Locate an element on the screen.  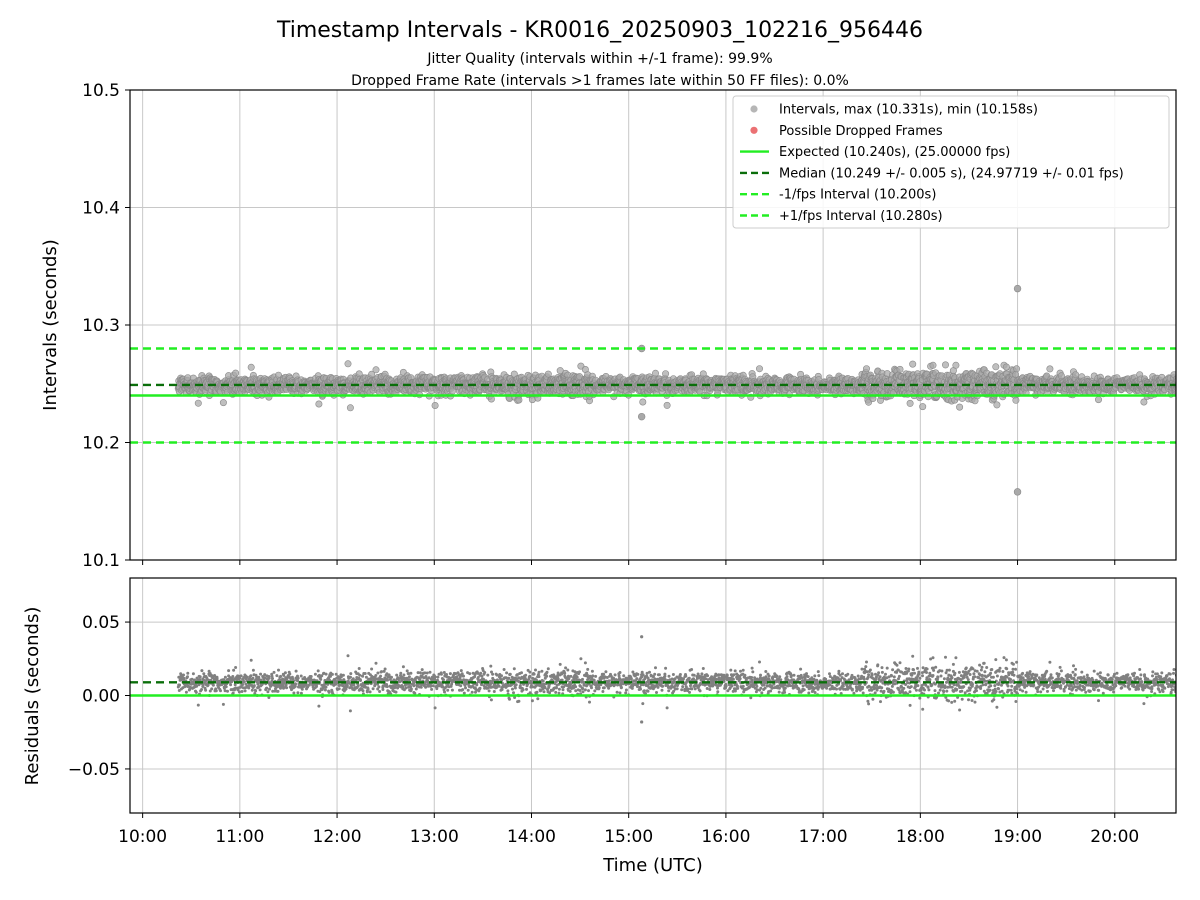
intervals-y-ticks: 10.110.210.310.410.5 is located at coordinates (106, 326).